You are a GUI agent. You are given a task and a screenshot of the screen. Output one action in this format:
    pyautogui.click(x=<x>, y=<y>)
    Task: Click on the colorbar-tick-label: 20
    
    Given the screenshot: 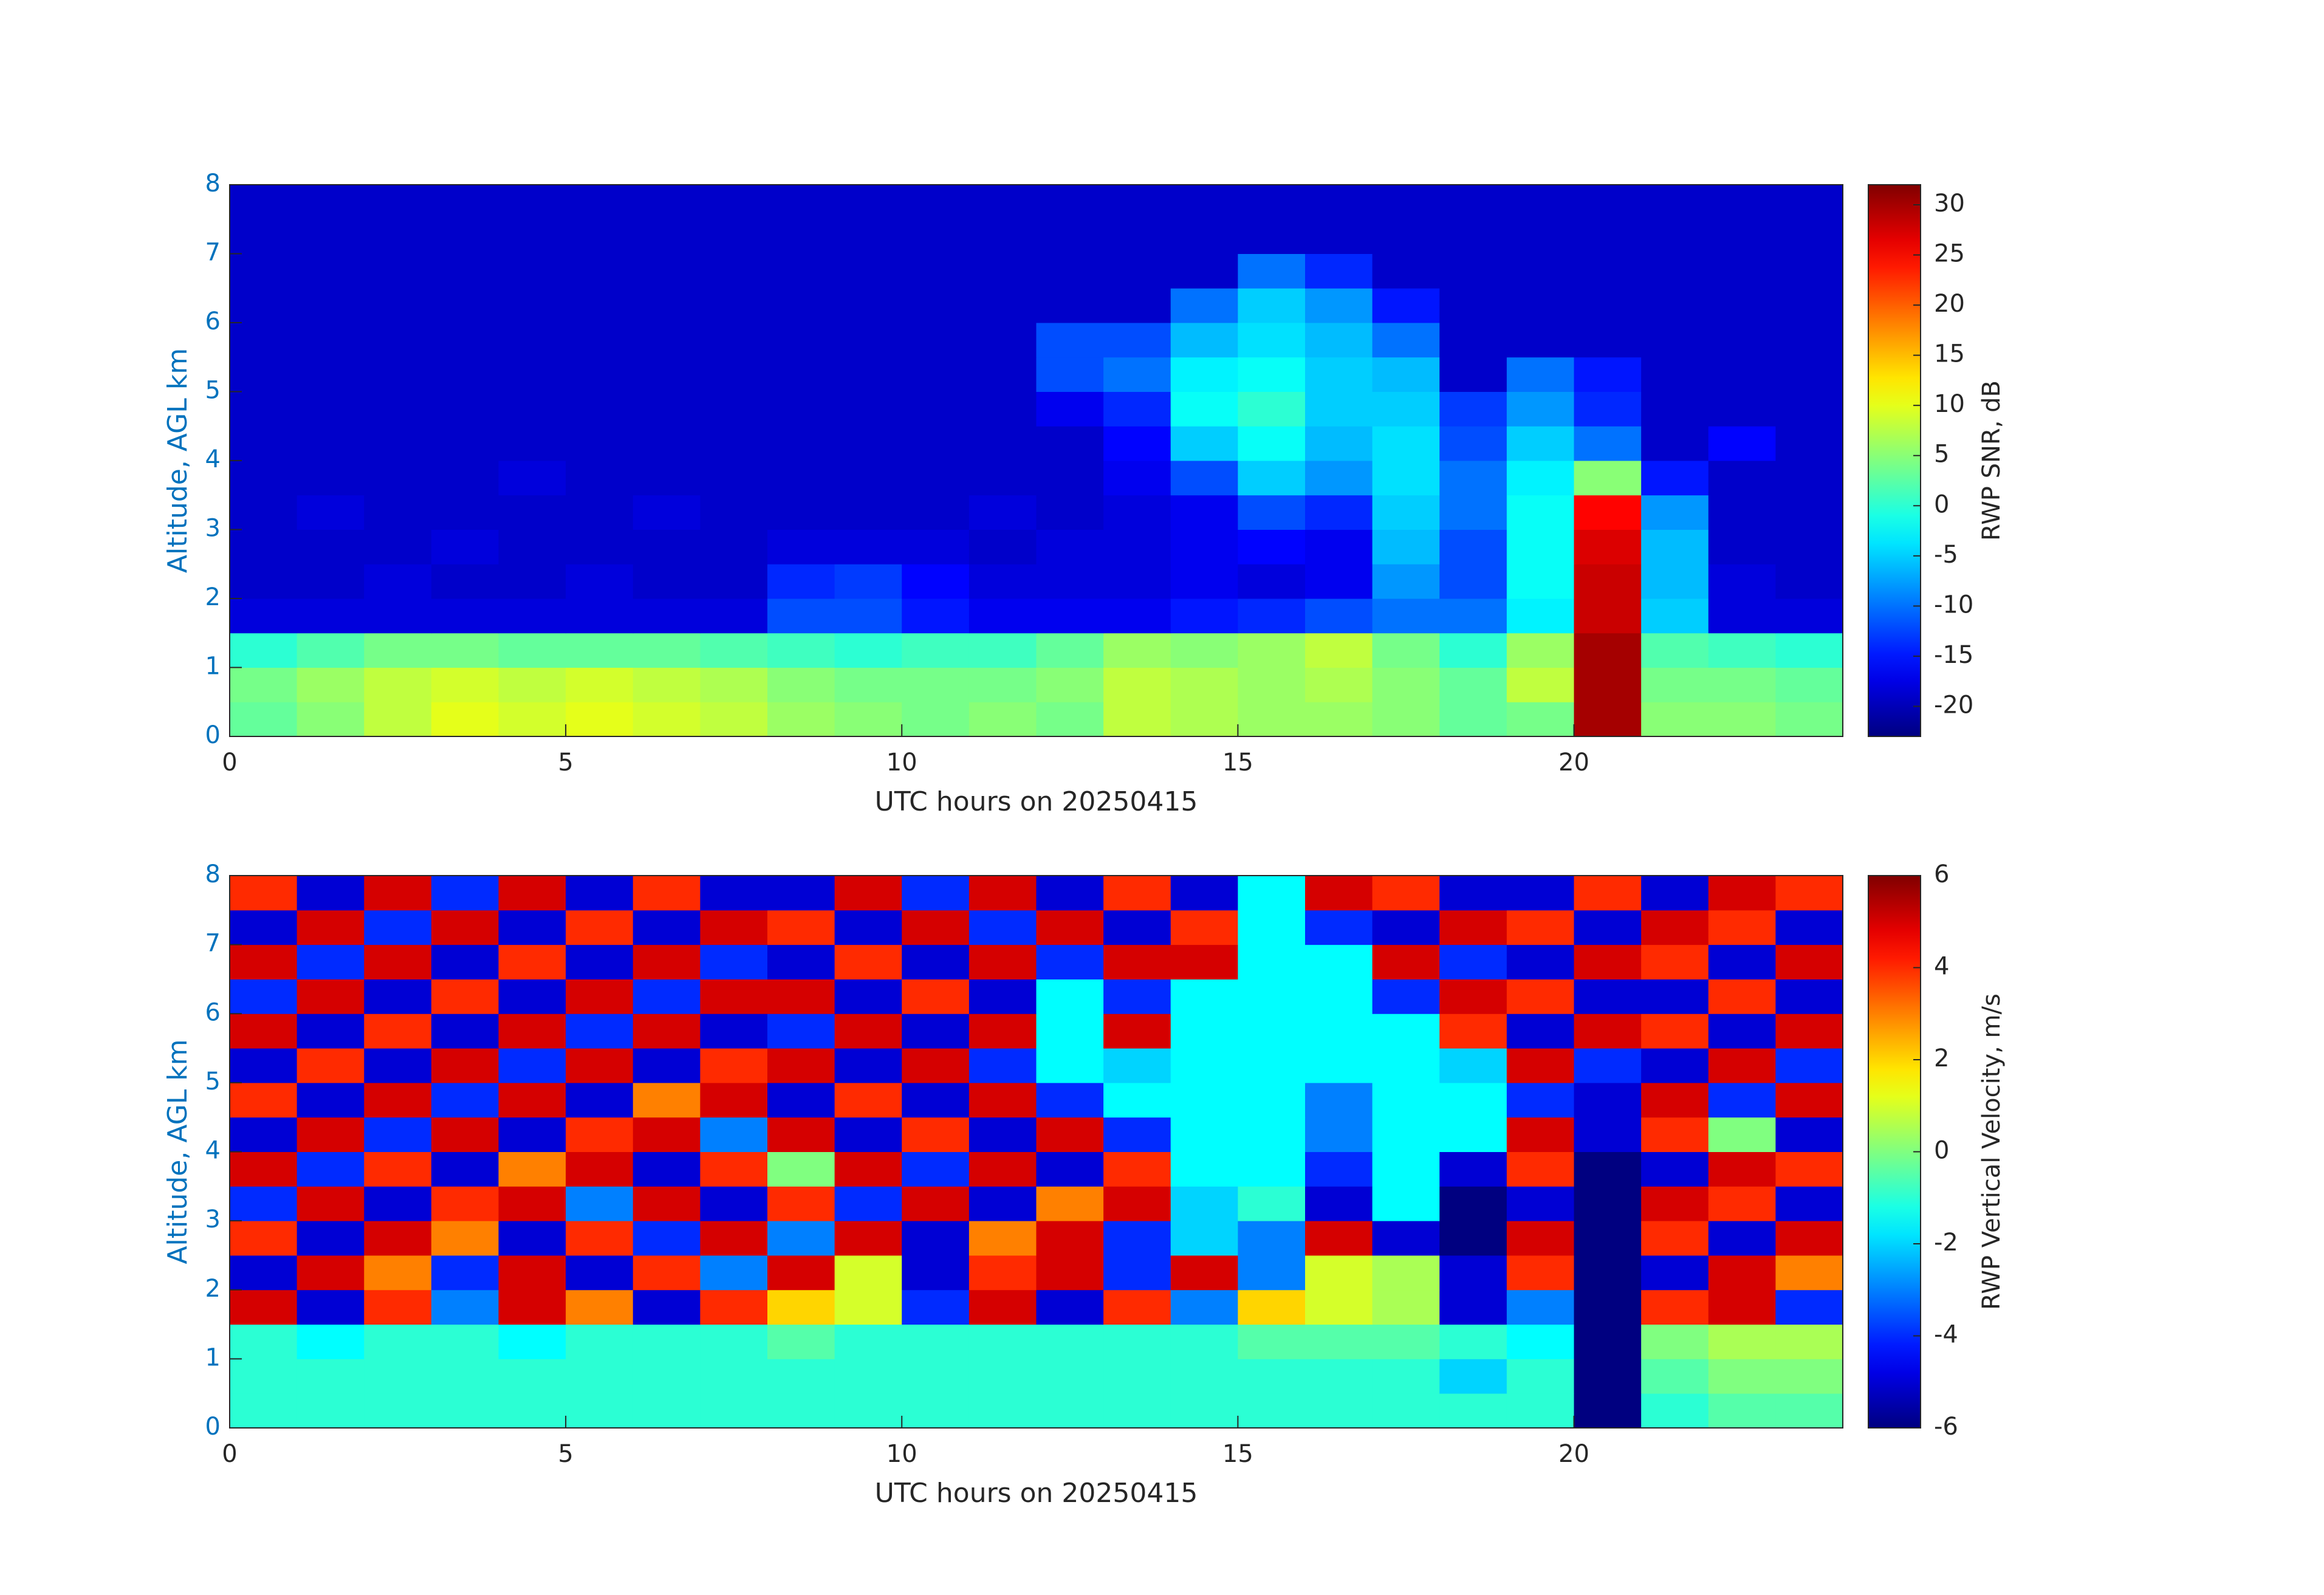 What is the action you would take?
    pyautogui.click(x=1949, y=304)
    